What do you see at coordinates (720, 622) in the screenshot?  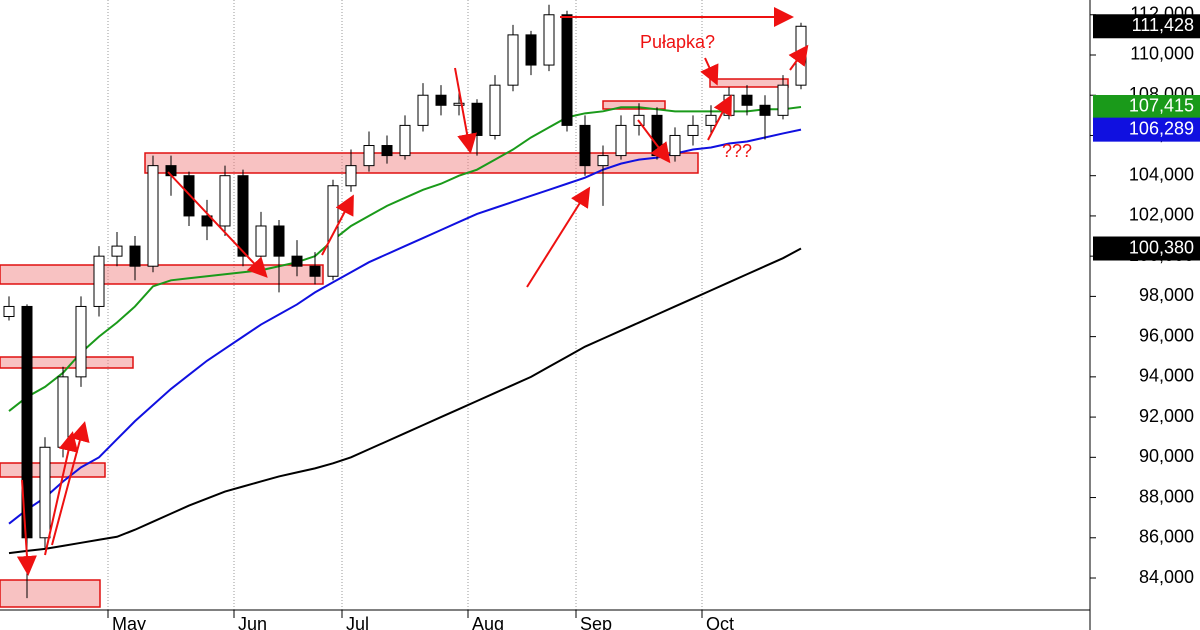 I see `x-tick-label: Oct` at bounding box center [720, 622].